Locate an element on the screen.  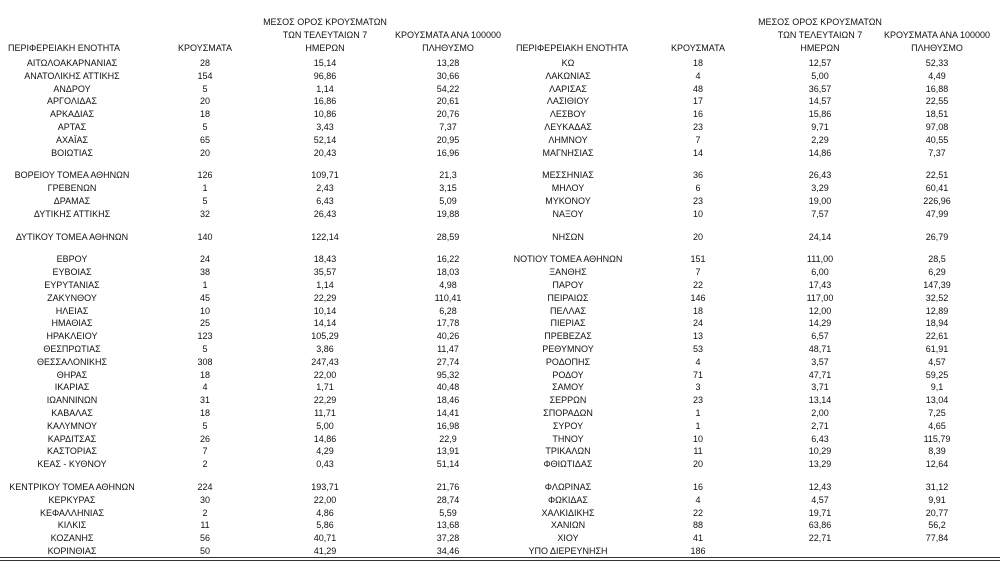
seven-day-average: 15,86 is located at coordinates (820, 114).